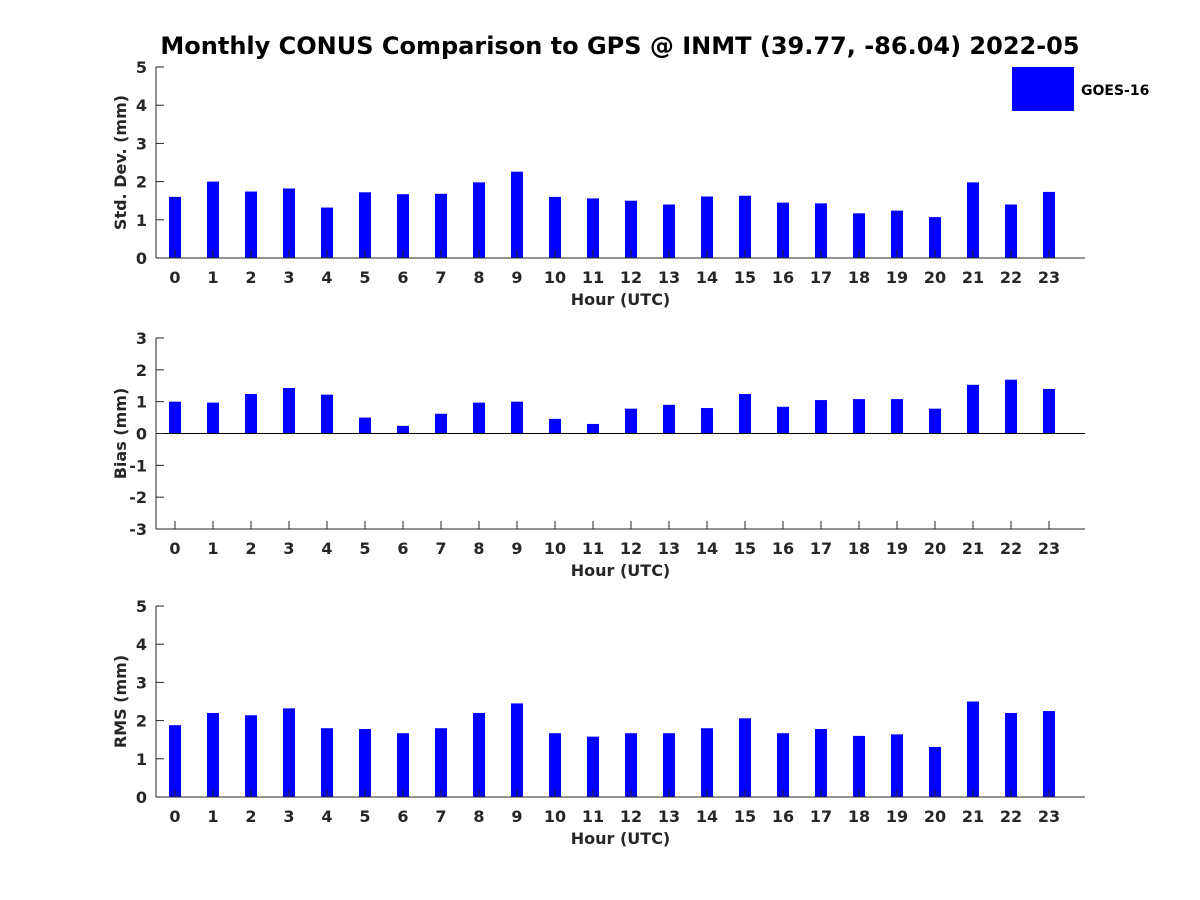  What do you see at coordinates (138, 497) in the screenshot?
I see `y-tick-label: -2` at bounding box center [138, 497].